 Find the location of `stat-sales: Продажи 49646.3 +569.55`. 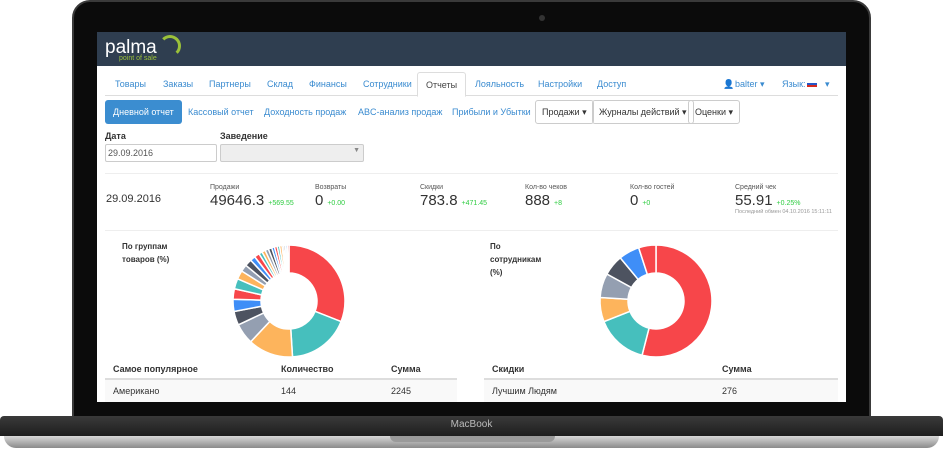

stat-sales: Продажи 49646.3 +569.55 is located at coordinates (252, 196).